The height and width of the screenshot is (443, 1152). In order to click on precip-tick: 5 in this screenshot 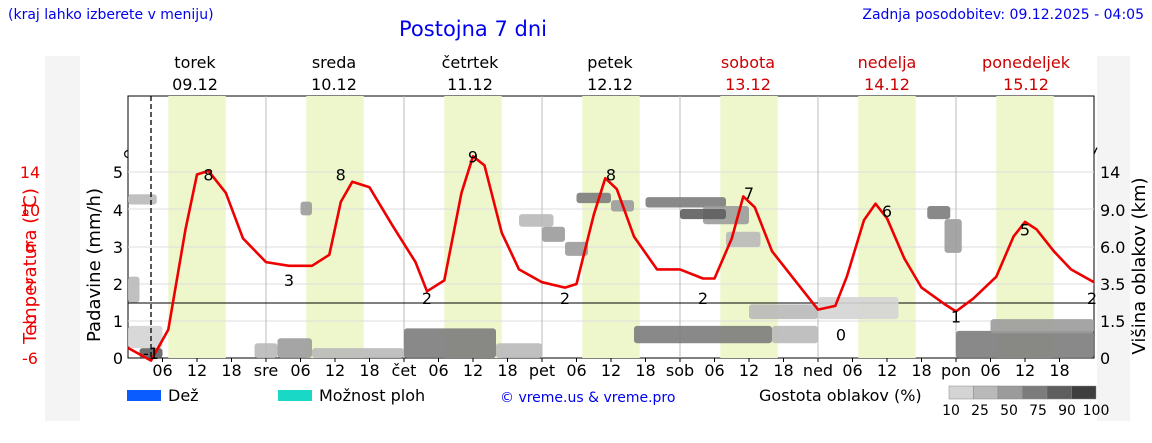, I will do `click(118, 172)`.